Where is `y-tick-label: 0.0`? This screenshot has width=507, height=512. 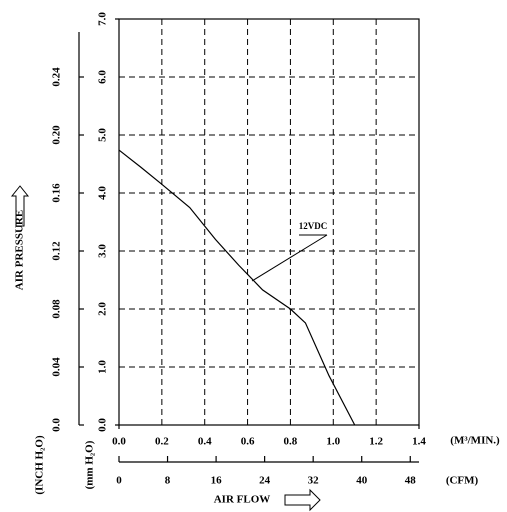 y-tick-label: 0.0 is located at coordinates (103, 425).